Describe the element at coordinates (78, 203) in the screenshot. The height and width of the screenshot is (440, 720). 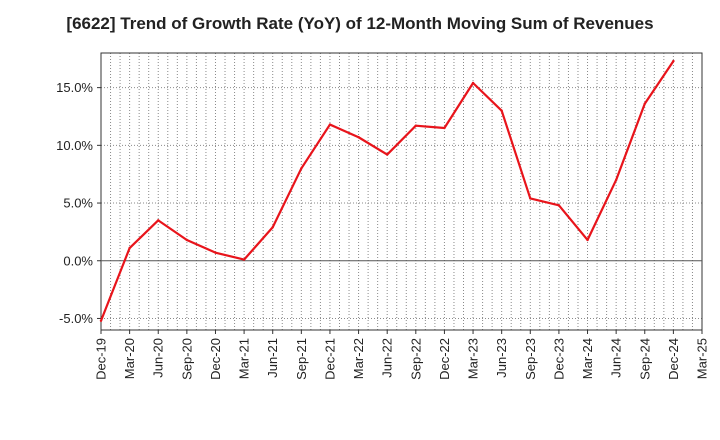
I see `y-tick-label: 5.0%` at that location.